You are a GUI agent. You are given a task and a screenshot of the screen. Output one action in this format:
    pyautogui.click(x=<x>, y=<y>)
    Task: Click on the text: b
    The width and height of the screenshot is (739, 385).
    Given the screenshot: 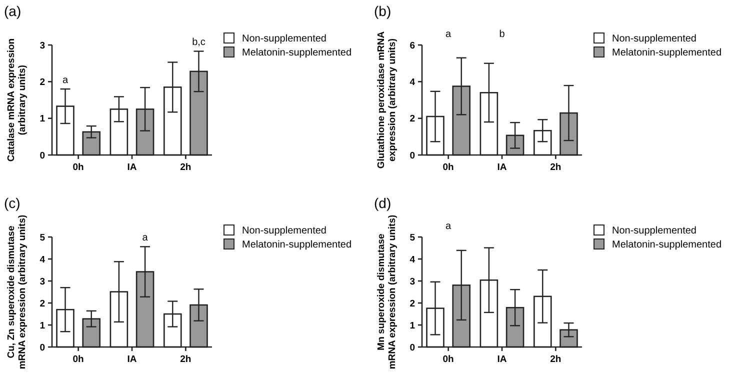 What is the action you would take?
    pyautogui.click(x=502, y=34)
    